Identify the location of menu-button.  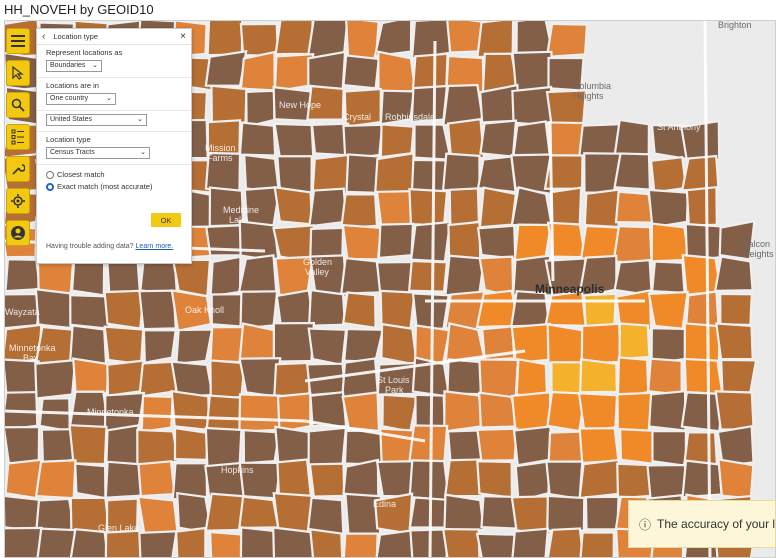
(18, 41).